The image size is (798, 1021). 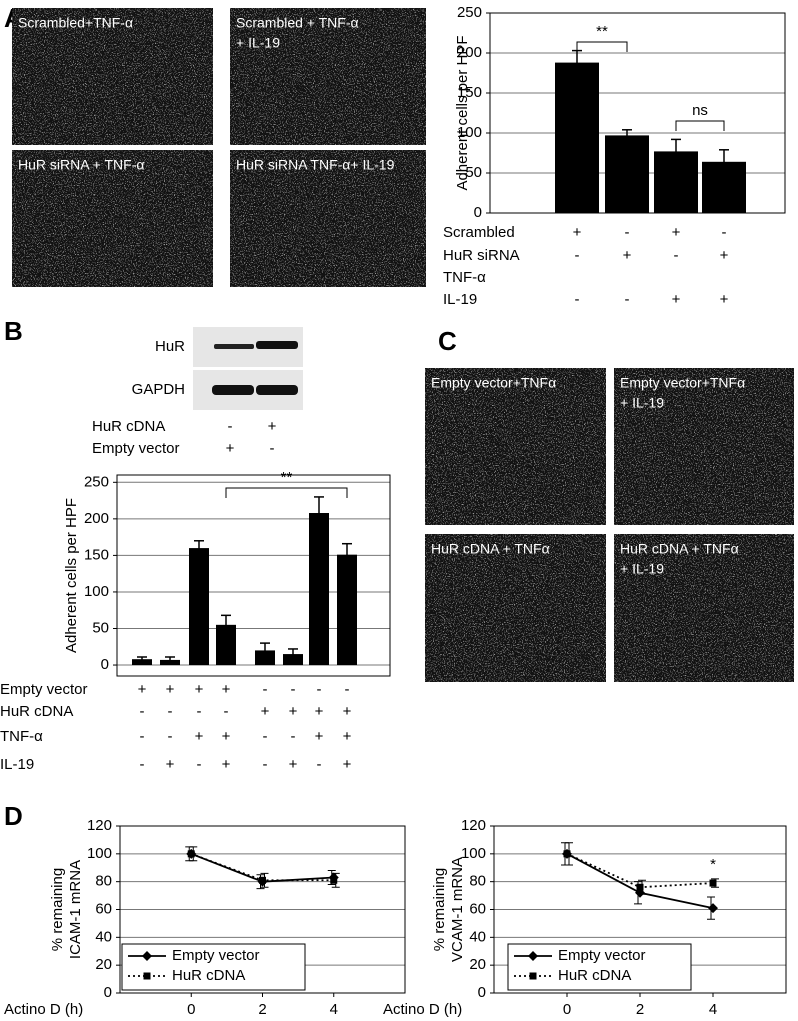 I want to click on x-tick-label: 4, so click(x=334, y=1009).